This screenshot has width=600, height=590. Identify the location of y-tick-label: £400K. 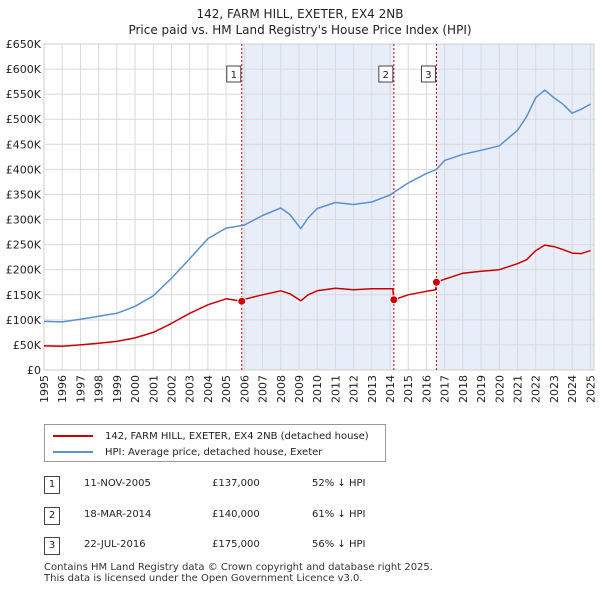
(24, 169).